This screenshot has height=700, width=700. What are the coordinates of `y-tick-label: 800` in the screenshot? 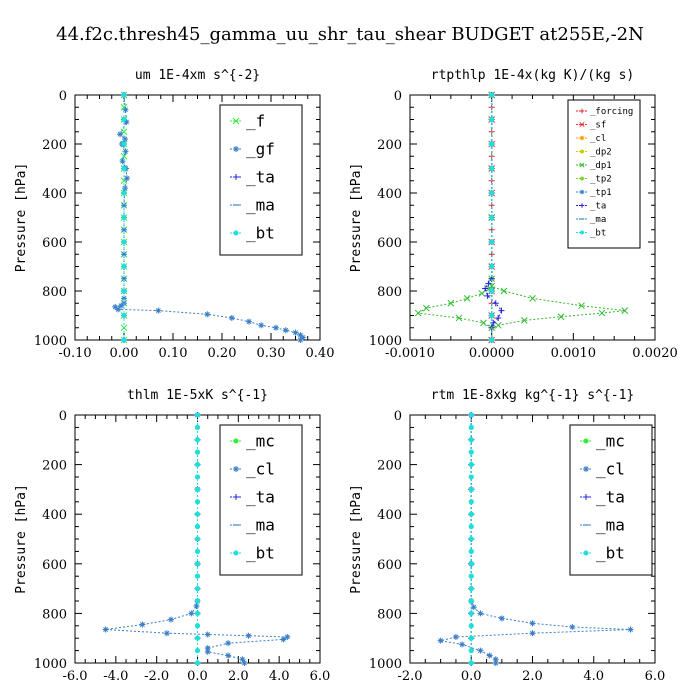 It's located at (54, 292).